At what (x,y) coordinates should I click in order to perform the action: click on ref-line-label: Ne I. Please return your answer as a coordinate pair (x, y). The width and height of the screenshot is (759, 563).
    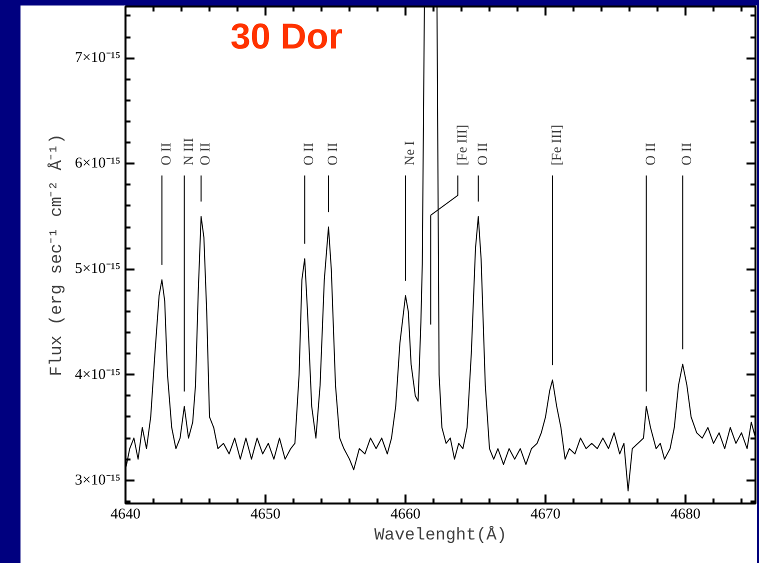
    Looking at the image, I should click on (410, 153).